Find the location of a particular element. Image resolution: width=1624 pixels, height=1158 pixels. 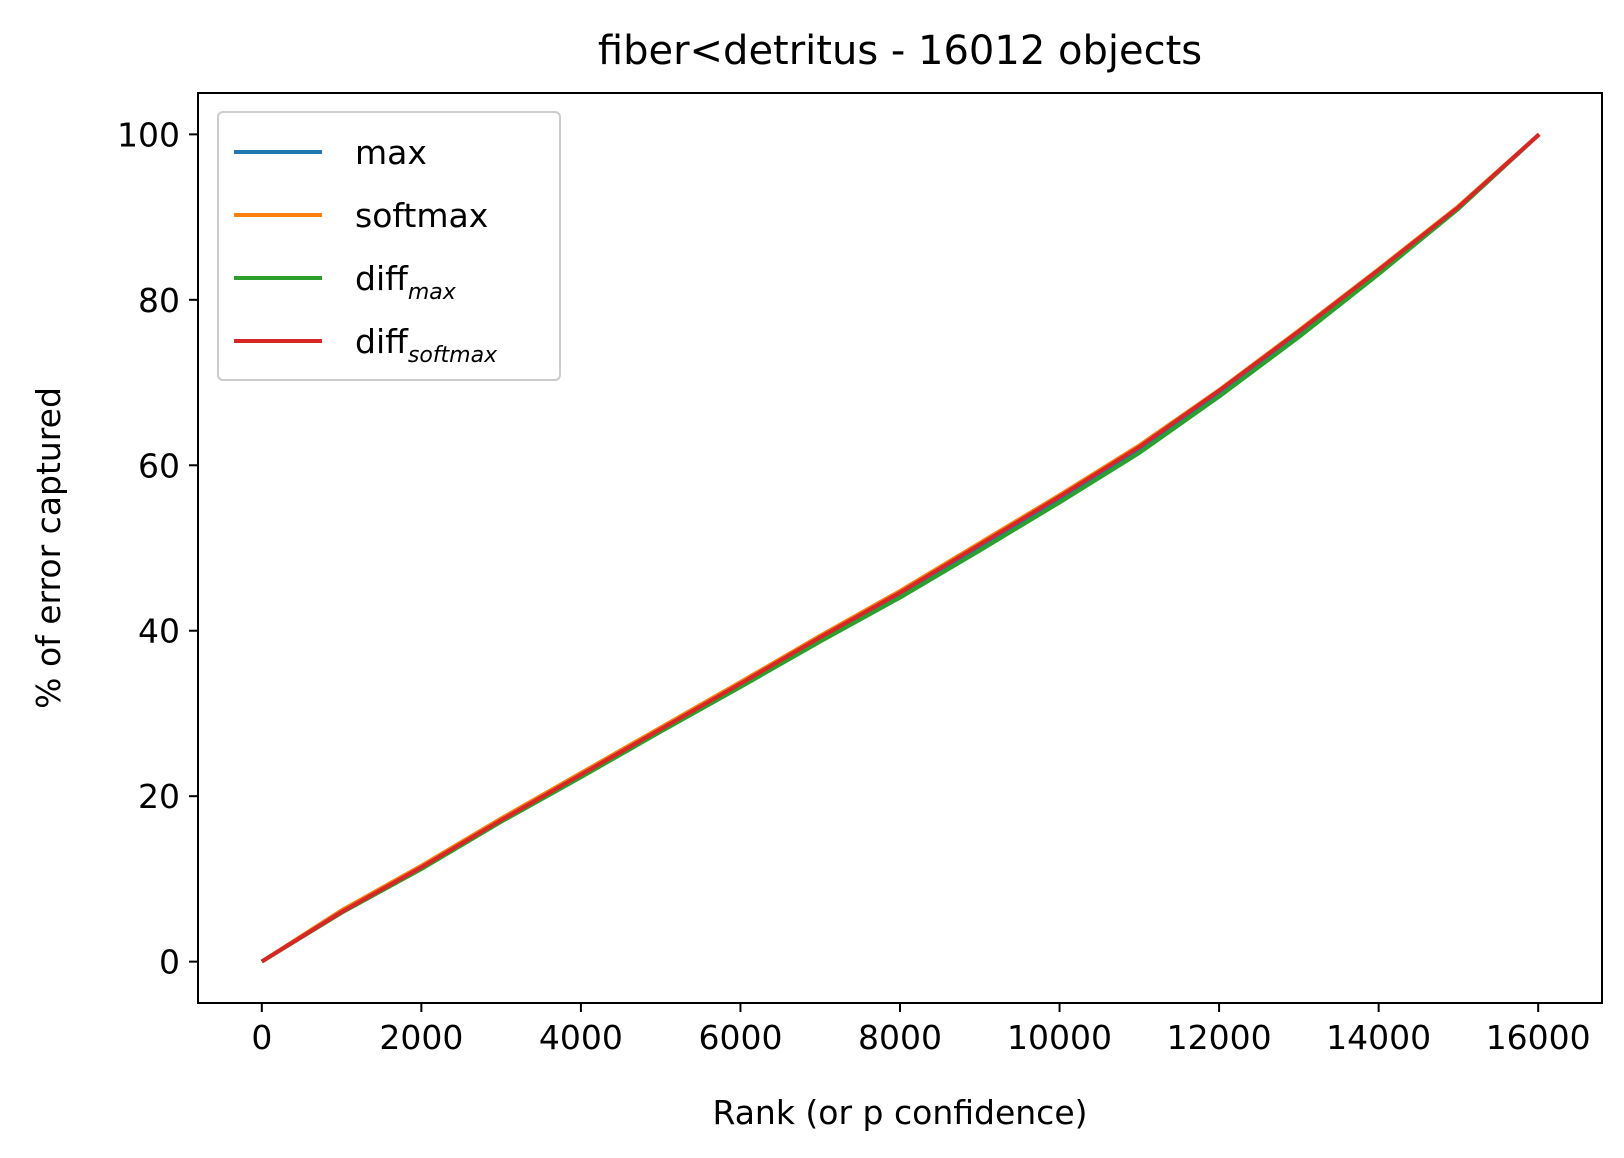

x-tick-label: 10000 is located at coordinates (1059, 1037).